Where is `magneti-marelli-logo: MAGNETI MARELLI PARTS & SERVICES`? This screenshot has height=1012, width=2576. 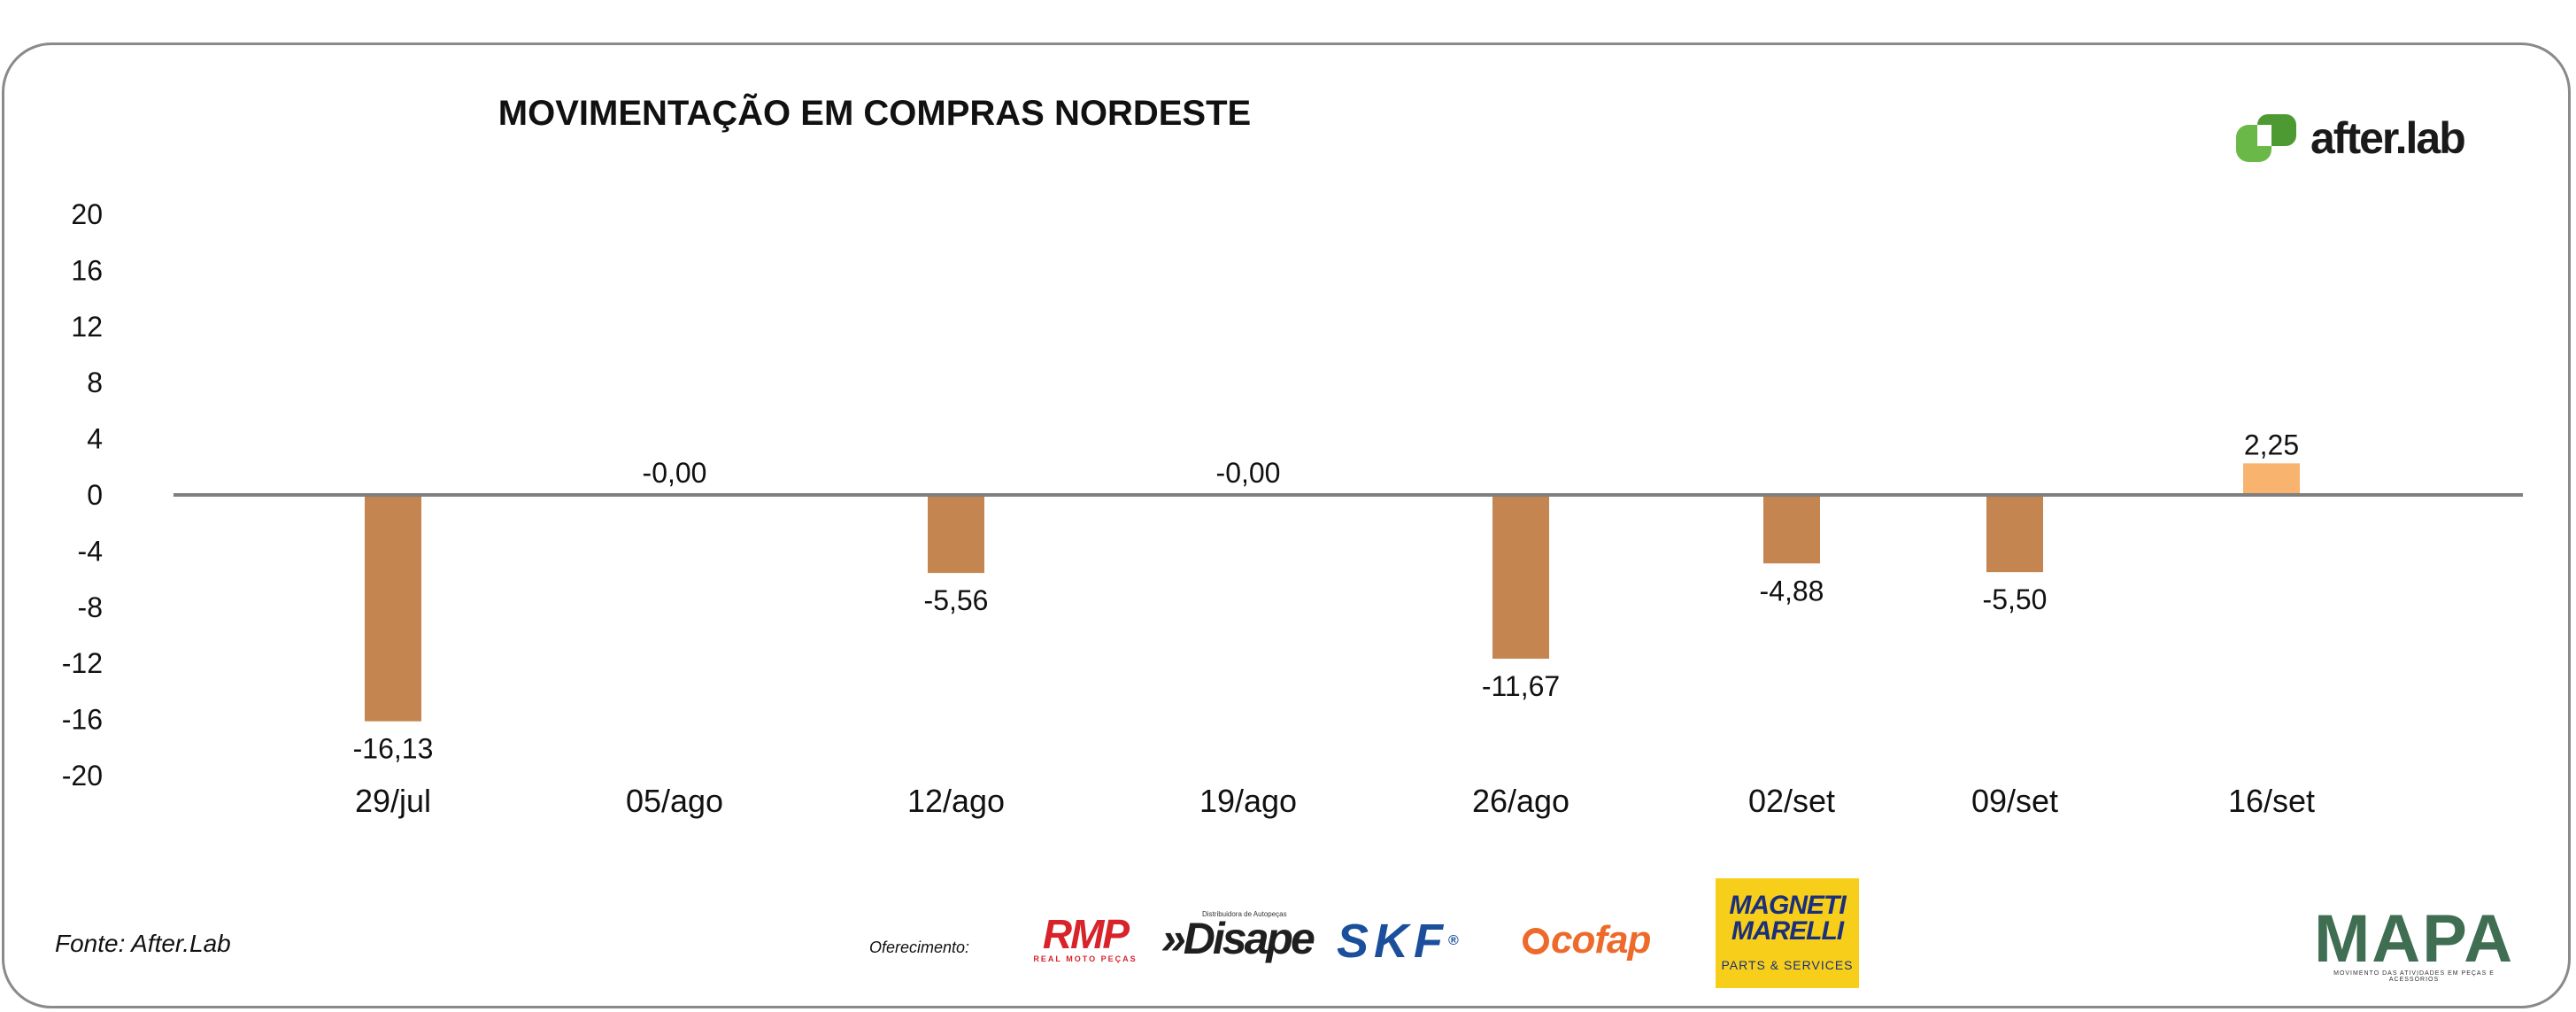 magneti-marelli-logo: MAGNETI MARELLI PARTS & SERVICES is located at coordinates (1787, 933).